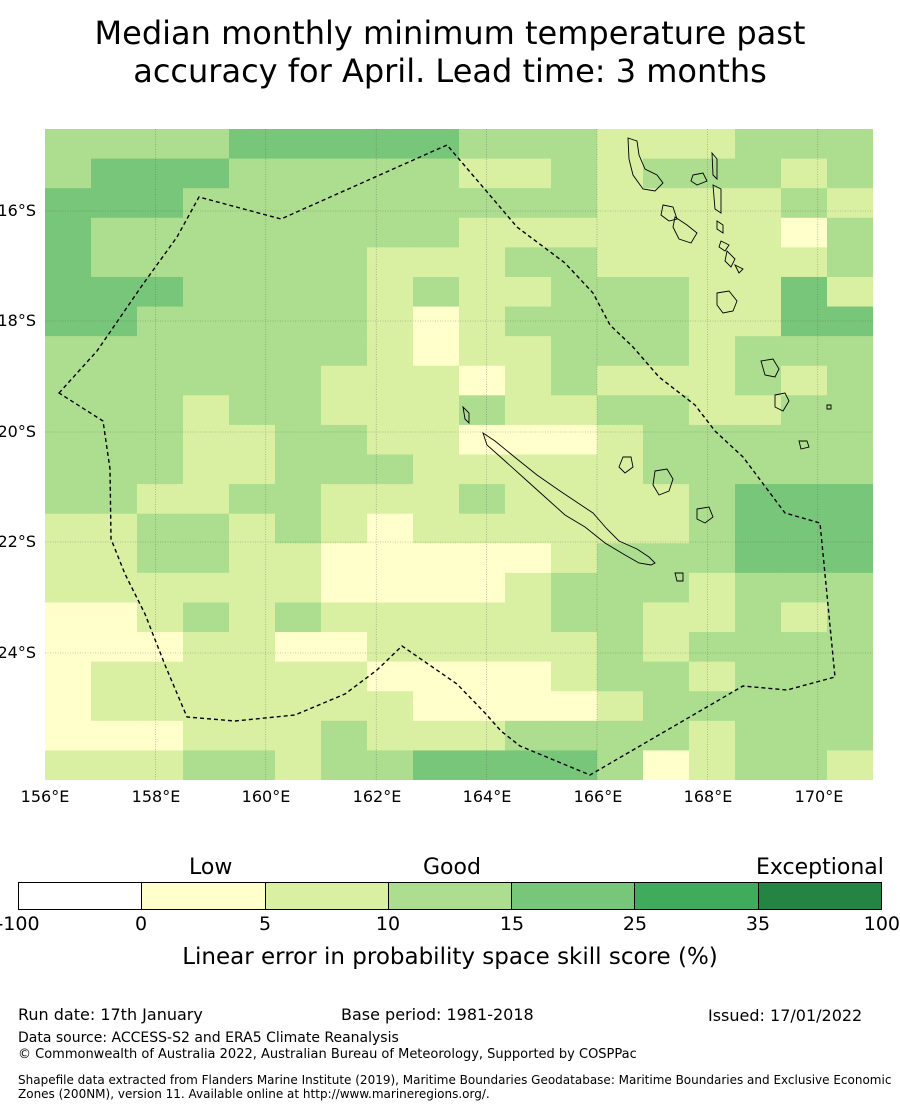  I want to click on lat-label-16s: 16°S, so click(18, 210).